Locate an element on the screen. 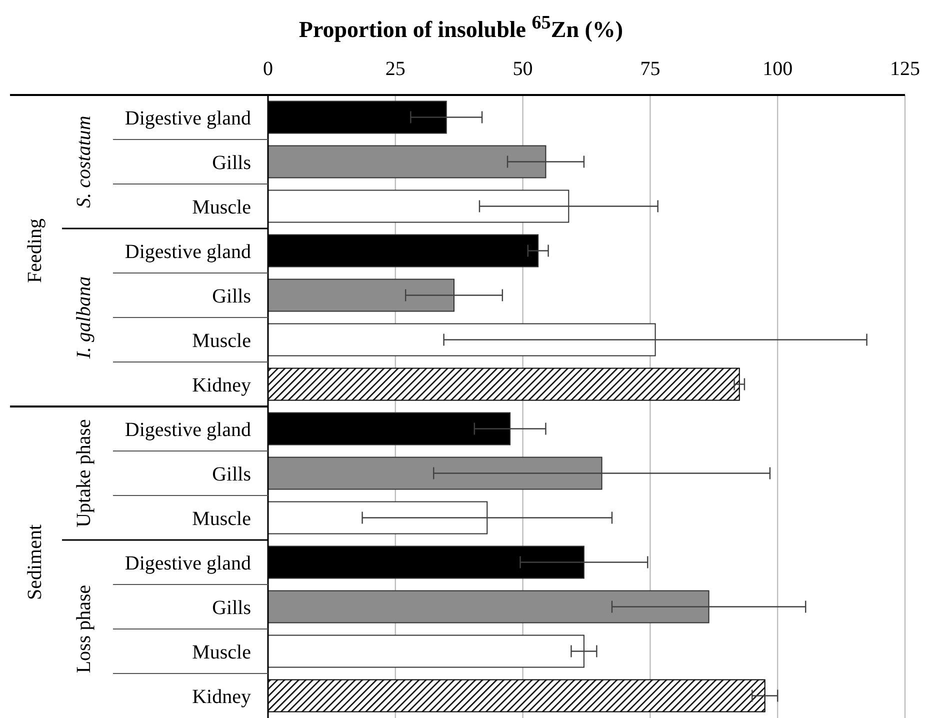 Image resolution: width=933 pixels, height=718 pixels. x-tick-label: 25 is located at coordinates (395, 69).